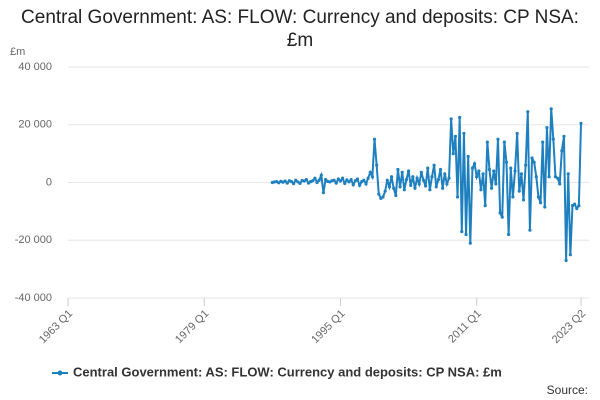 Image resolution: width=600 pixels, height=400 pixels. What do you see at coordinates (60, 373) in the screenshot?
I see `legend-marker` at bounding box center [60, 373].